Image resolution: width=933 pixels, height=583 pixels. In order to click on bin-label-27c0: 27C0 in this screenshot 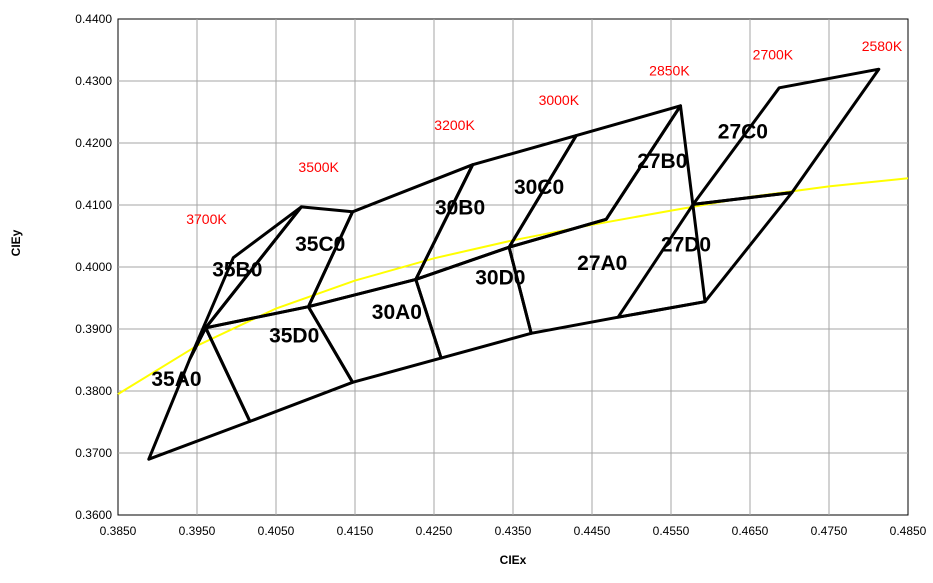, I will do `click(743, 132)`.